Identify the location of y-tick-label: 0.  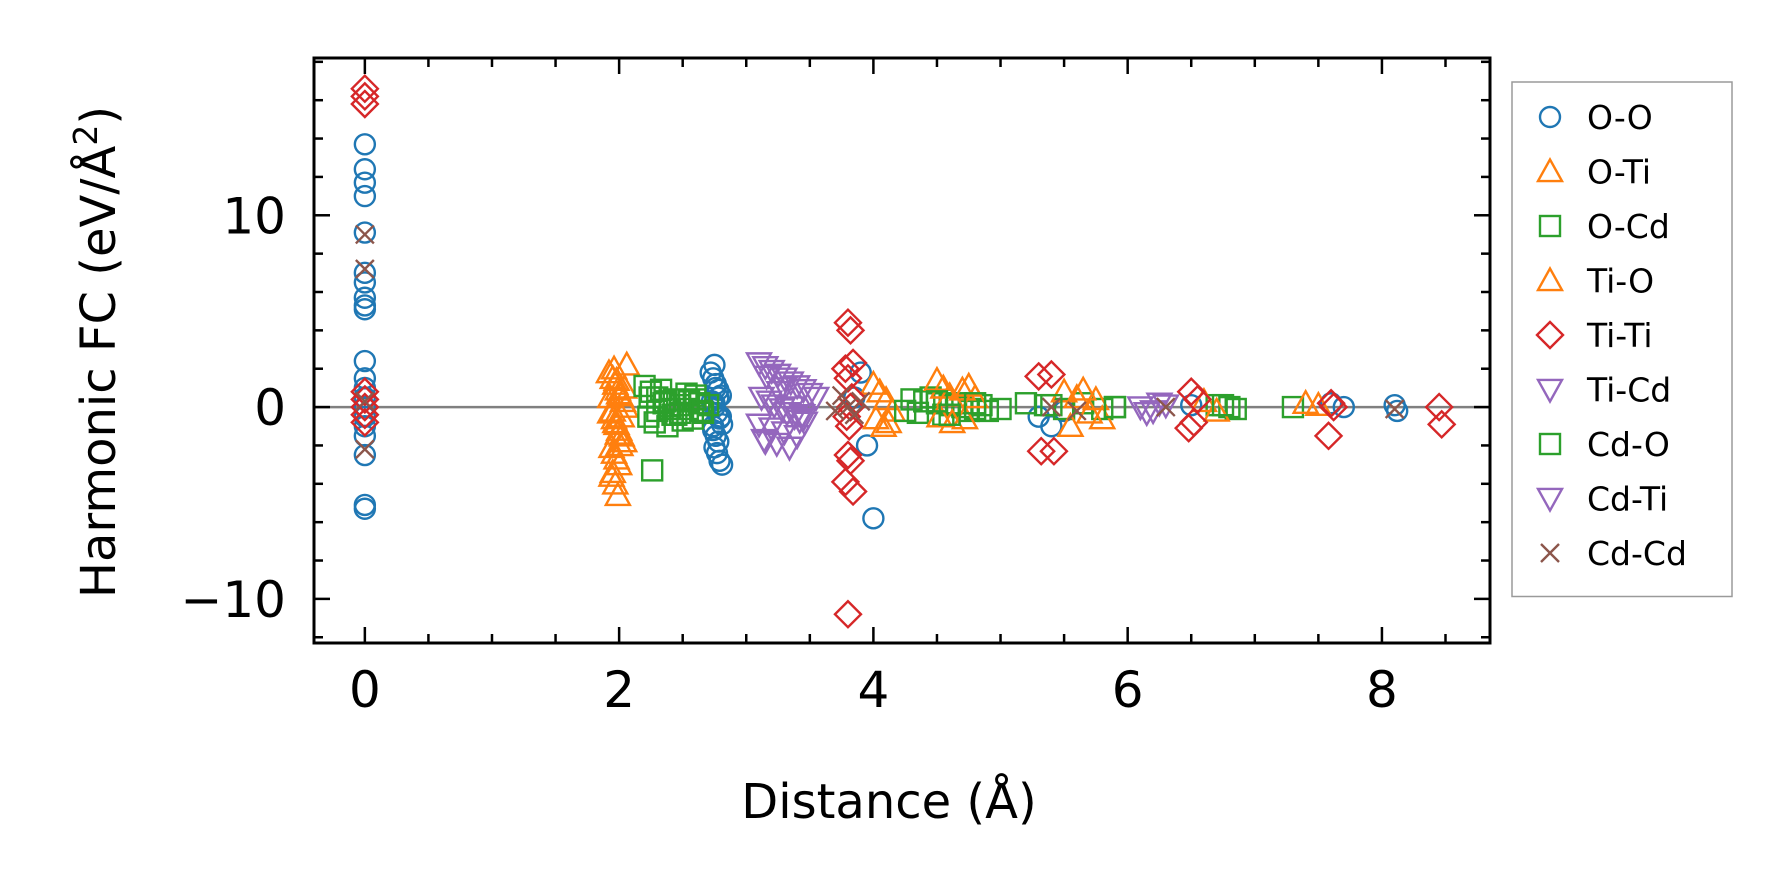
(270, 408).